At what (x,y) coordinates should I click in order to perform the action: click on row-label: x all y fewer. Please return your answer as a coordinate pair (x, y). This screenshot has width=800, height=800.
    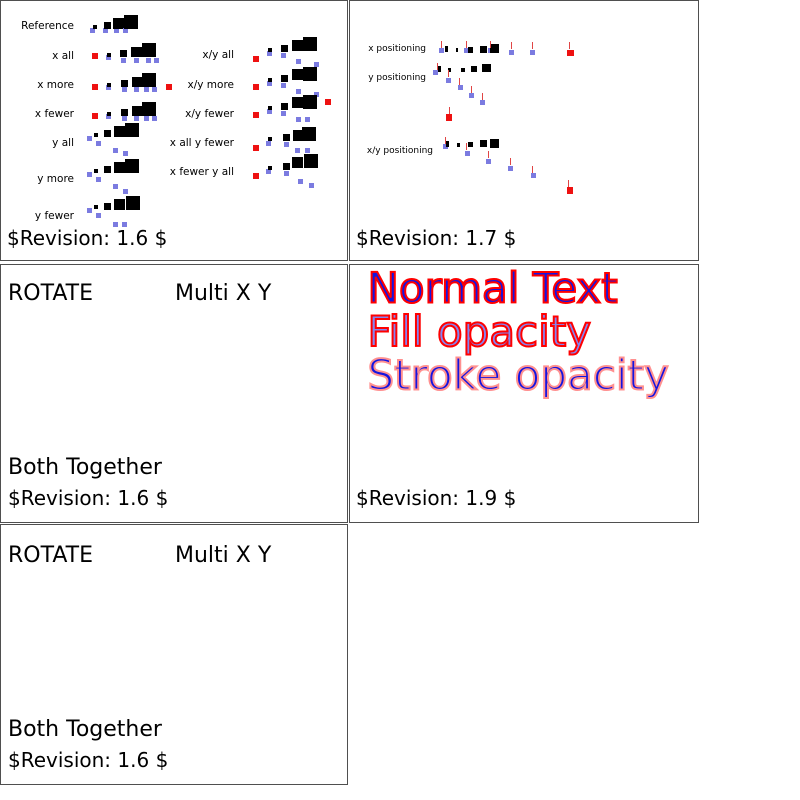
    Looking at the image, I should click on (201, 142).